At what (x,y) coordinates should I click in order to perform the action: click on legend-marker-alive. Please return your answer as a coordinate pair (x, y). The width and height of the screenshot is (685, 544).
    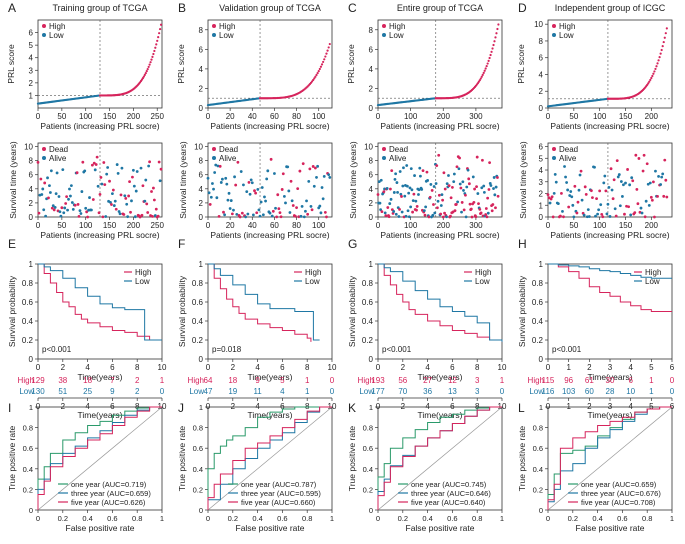
    Looking at the image, I should click on (214, 158).